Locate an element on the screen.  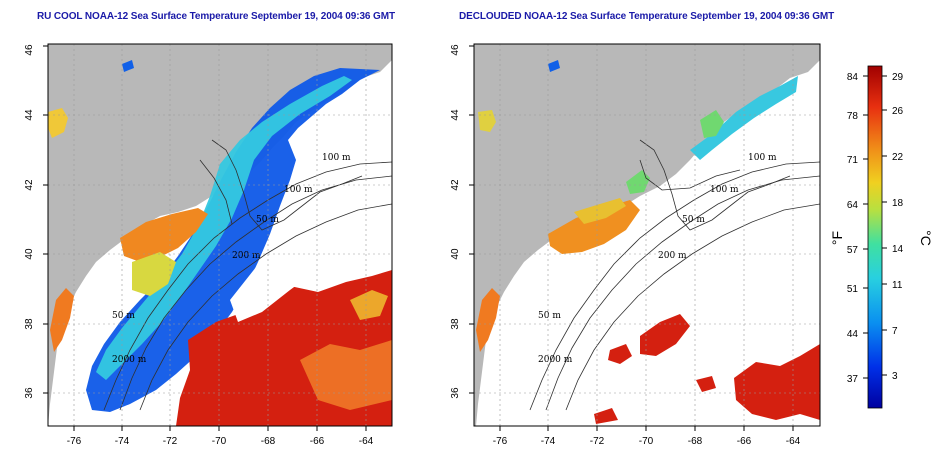
left-contour-label-50m-upper: 50 m is located at coordinates (267, 220).